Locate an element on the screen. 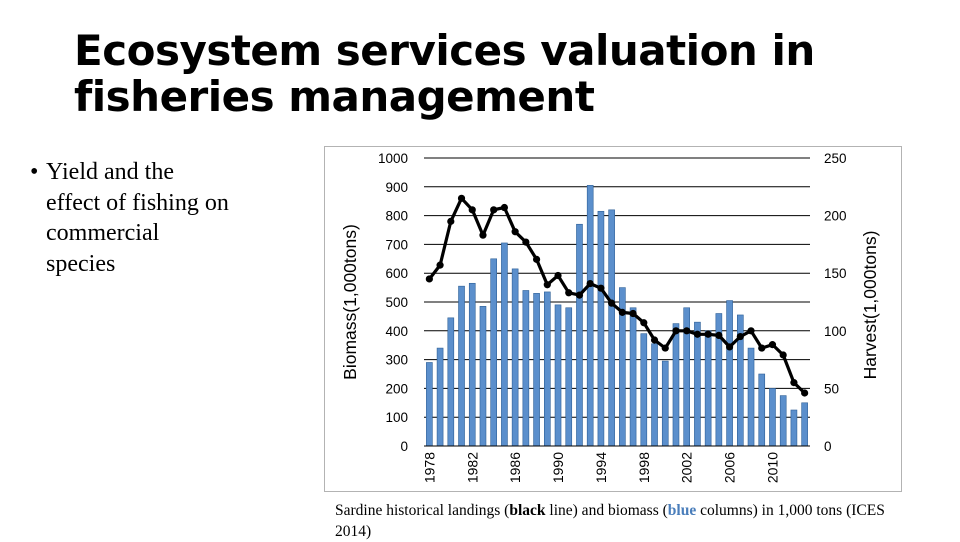  y2-axis-title: Harvest(1,000tons) is located at coordinates (870, 305).